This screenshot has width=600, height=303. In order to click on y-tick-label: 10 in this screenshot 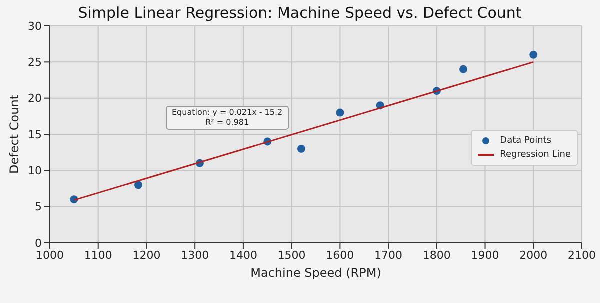, I will do `click(35, 171)`.